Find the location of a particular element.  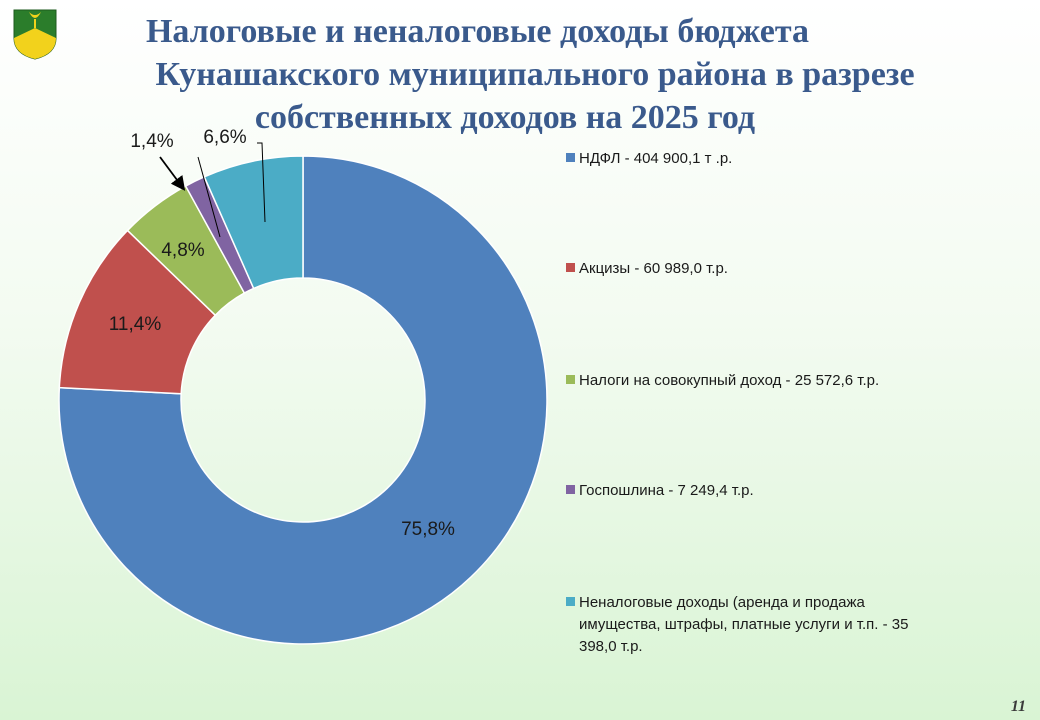

legend-text-0: НДФЛ - 404 900,1 т .р. is located at coordinates (656, 158).